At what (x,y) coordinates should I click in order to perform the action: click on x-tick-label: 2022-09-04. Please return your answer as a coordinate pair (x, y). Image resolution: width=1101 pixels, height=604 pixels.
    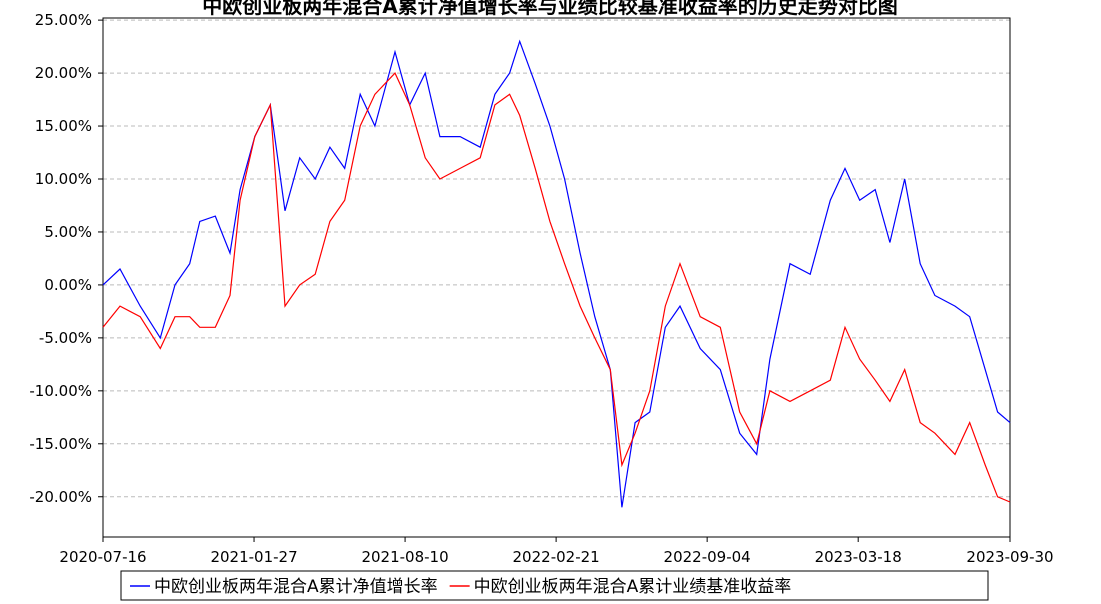
    Looking at the image, I should click on (707, 557).